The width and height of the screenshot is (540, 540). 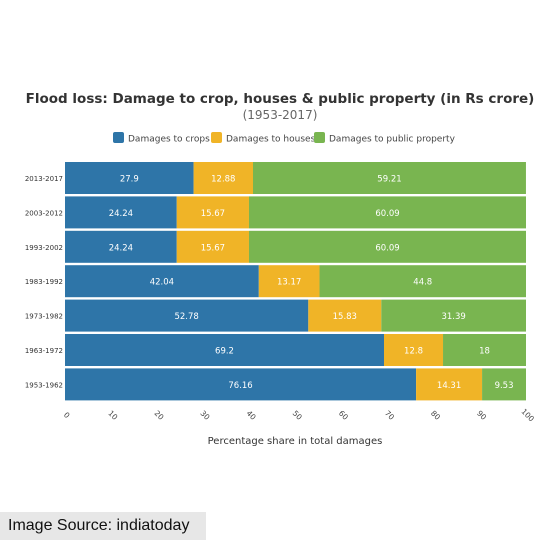 I want to click on data-label: 31.39, so click(x=453, y=317).